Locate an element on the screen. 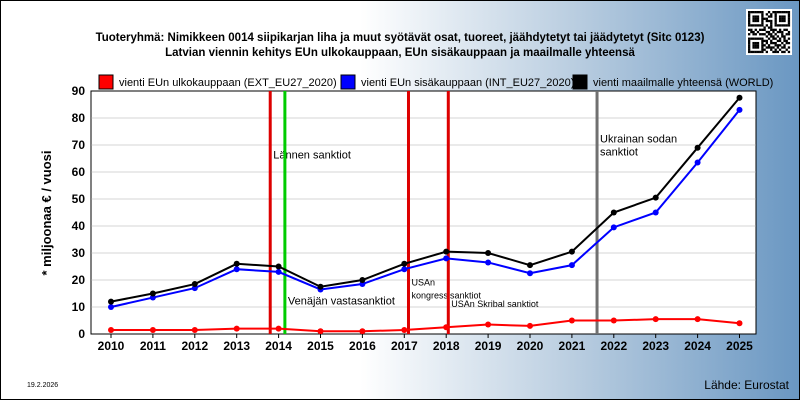 This screenshot has width=800, height=400. legend-label: vienti EUn sisäkauppaan (INT_EU27_2020) is located at coordinates (467, 83).